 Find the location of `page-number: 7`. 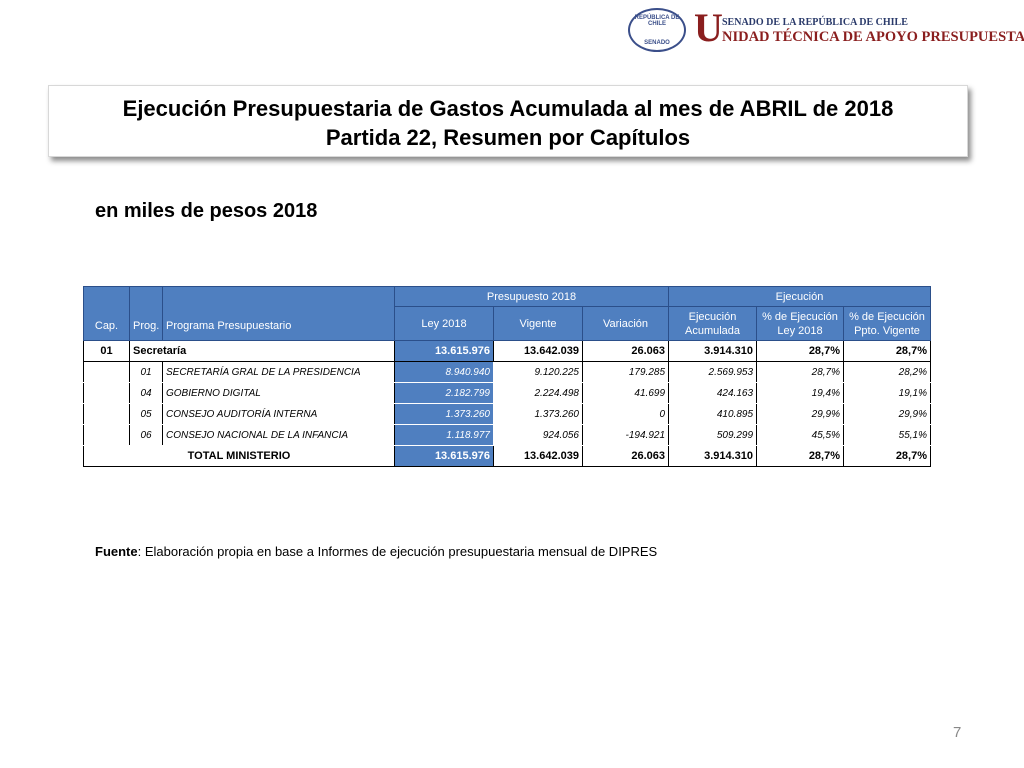

page-number: 7 is located at coordinates (957, 732).